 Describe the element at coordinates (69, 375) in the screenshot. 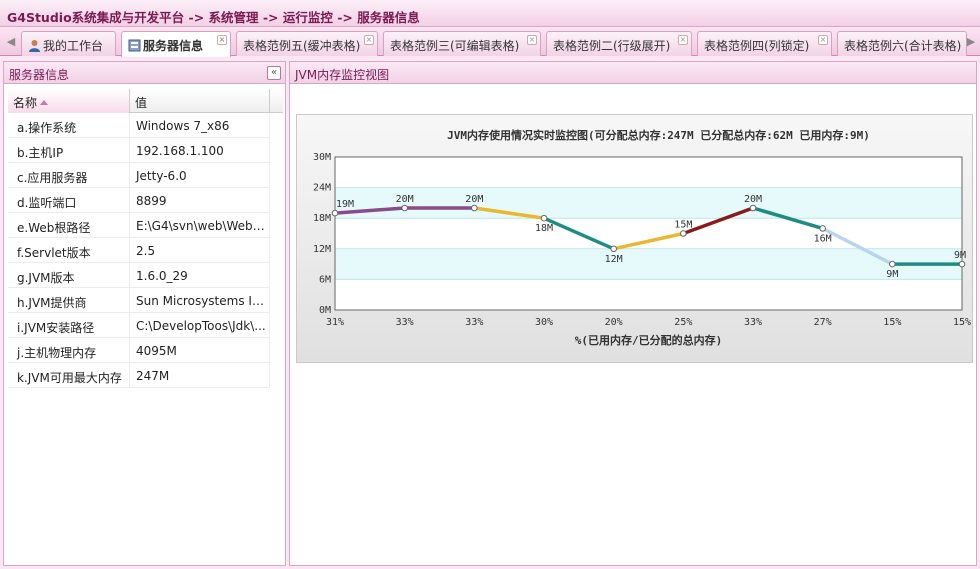

I see `cell-name: k.JVM可用最大内存` at that location.